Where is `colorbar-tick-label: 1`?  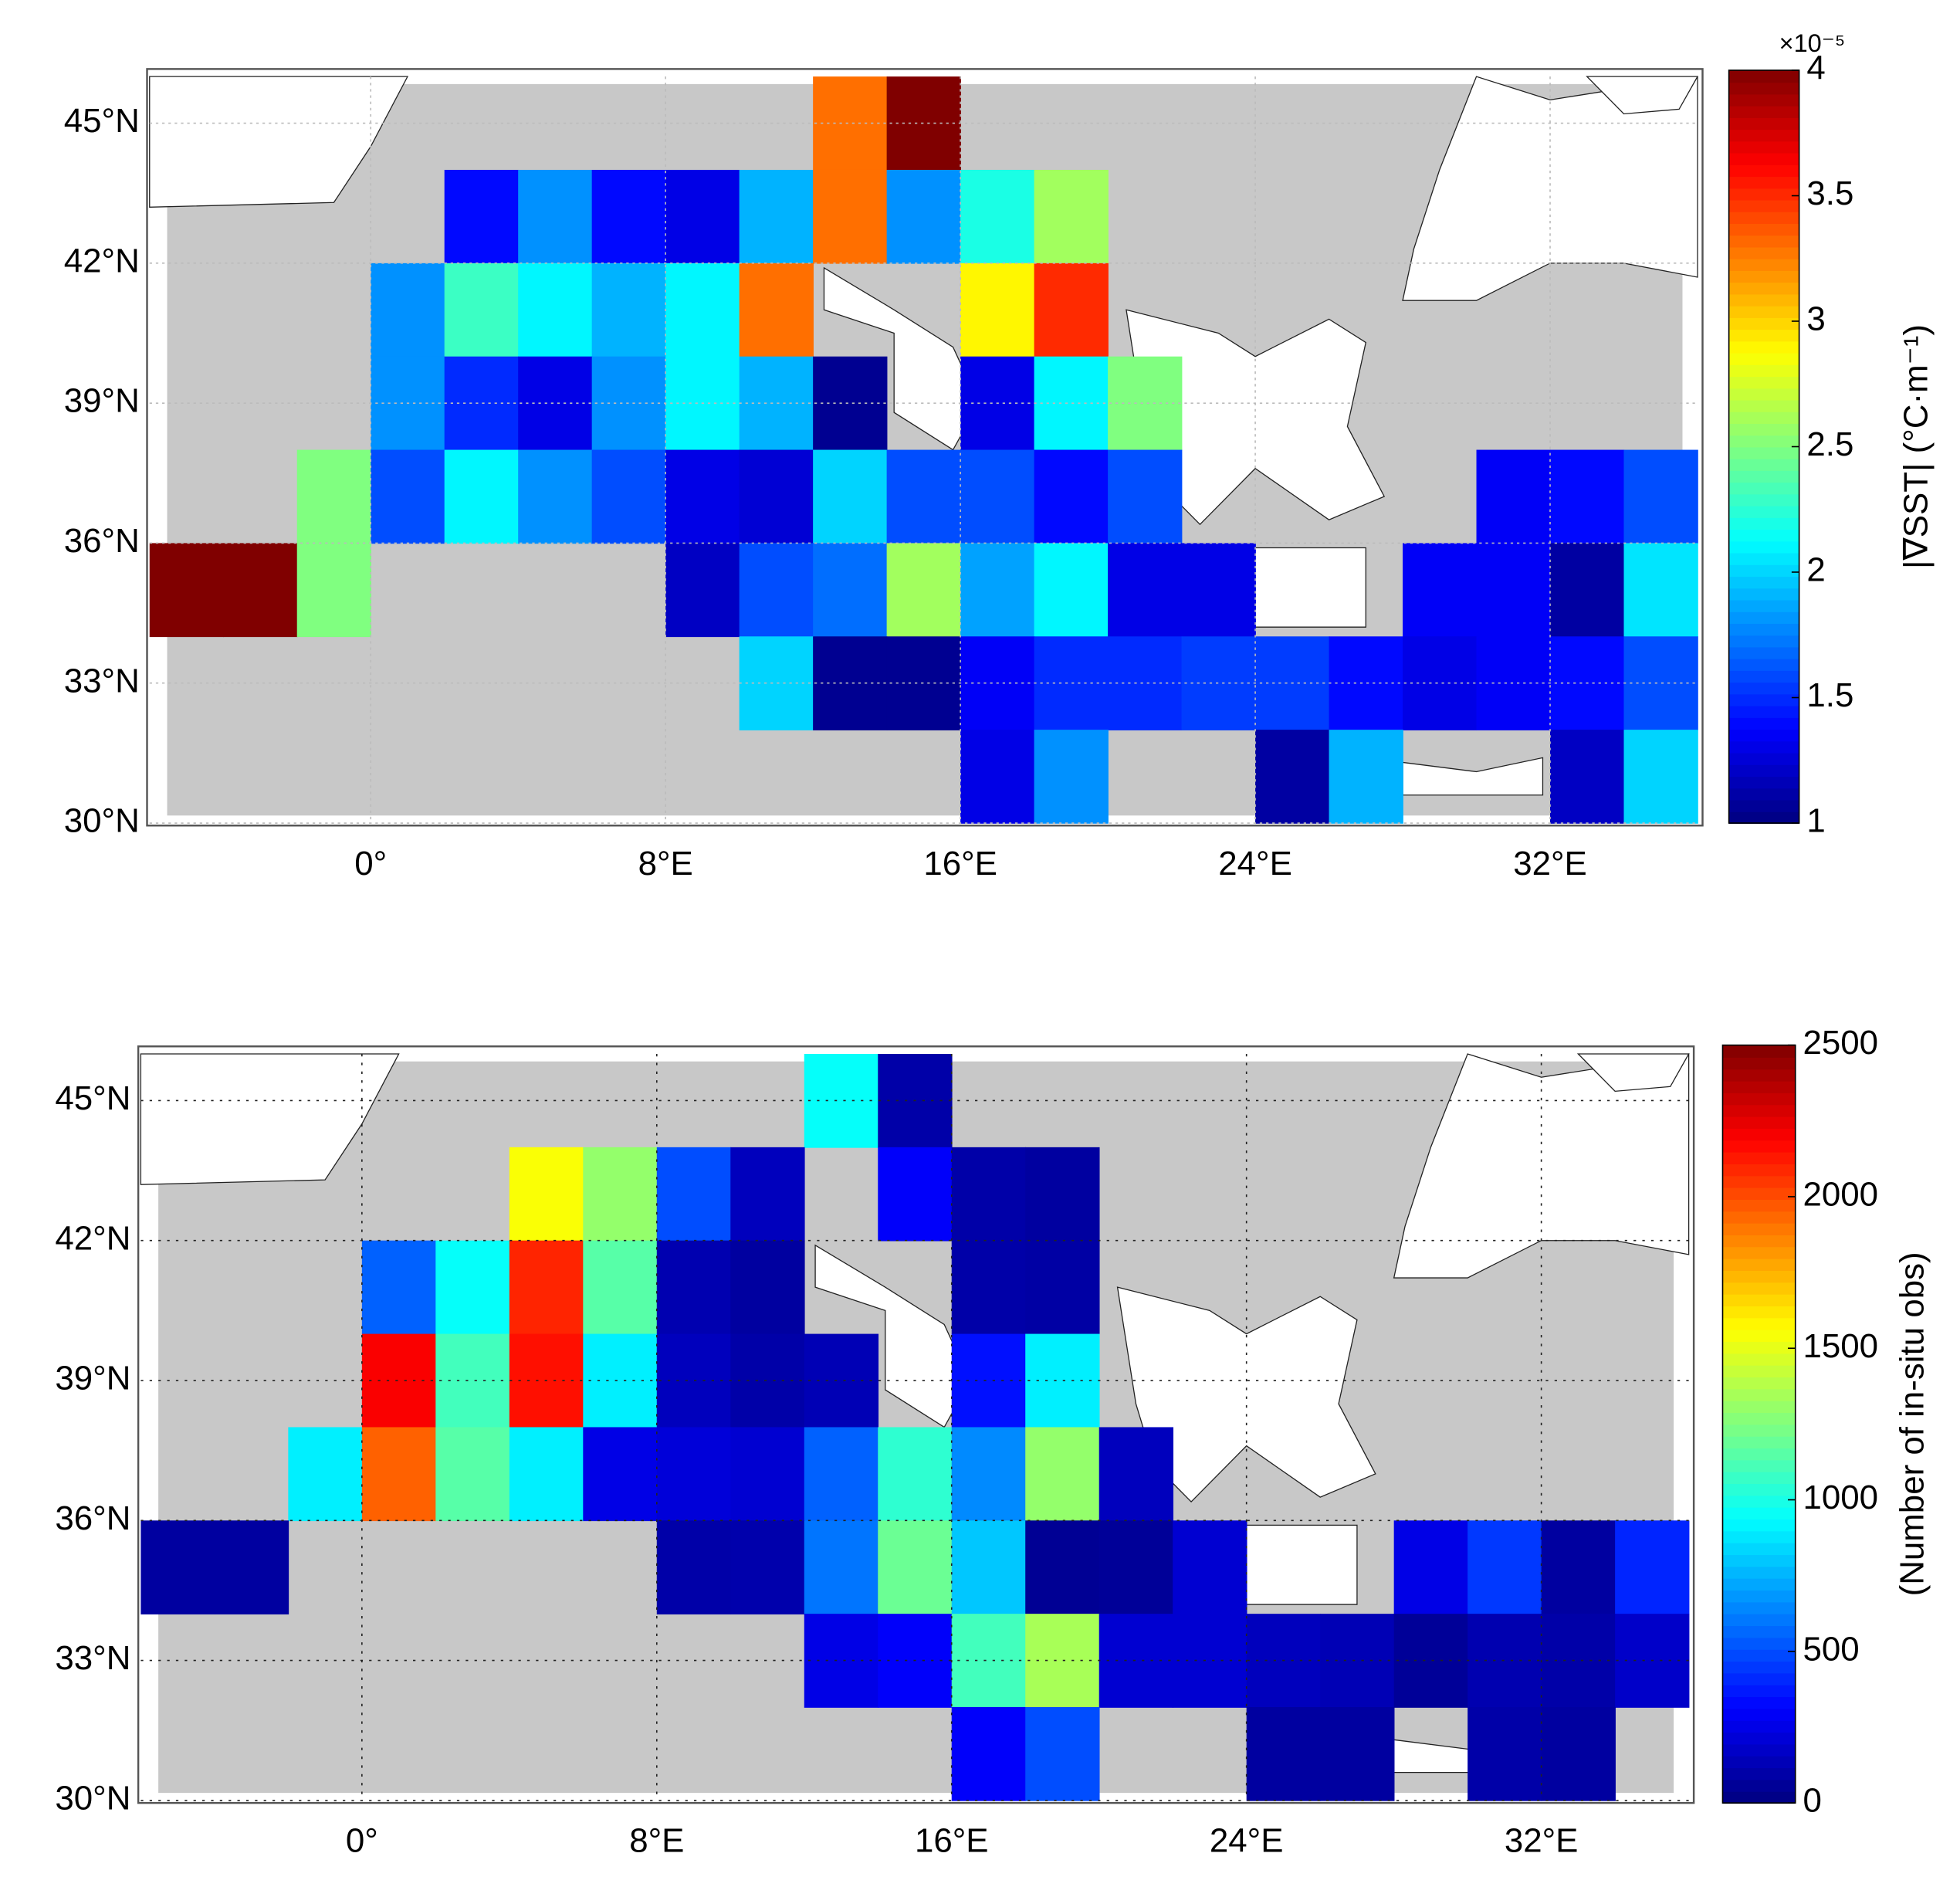 colorbar-tick-label: 1 is located at coordinates (1815, 821).